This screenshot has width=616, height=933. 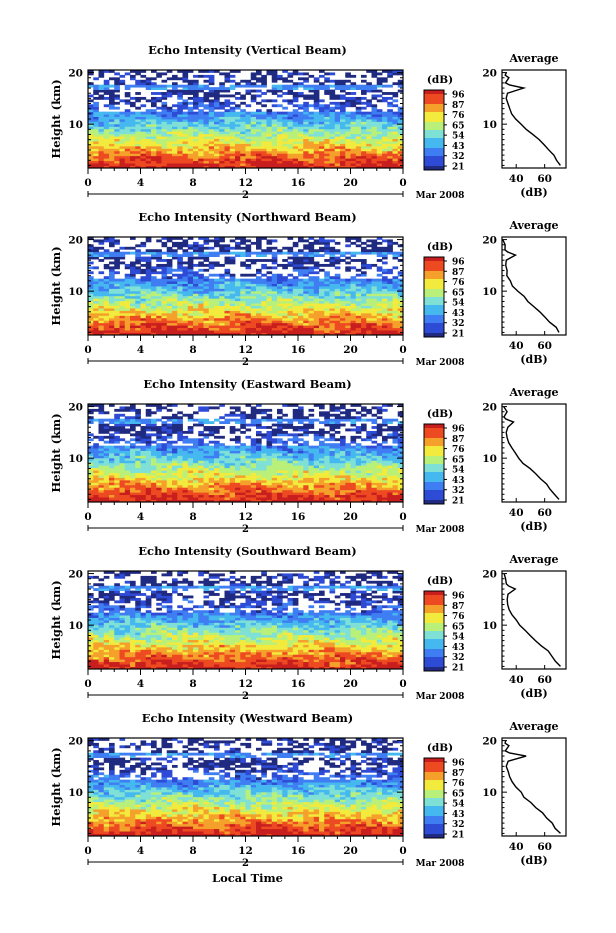 What do you see at coordinates (245, 183) in the screenshot?
I see `x-tick-label: 12` at bounding box center [245, 183].